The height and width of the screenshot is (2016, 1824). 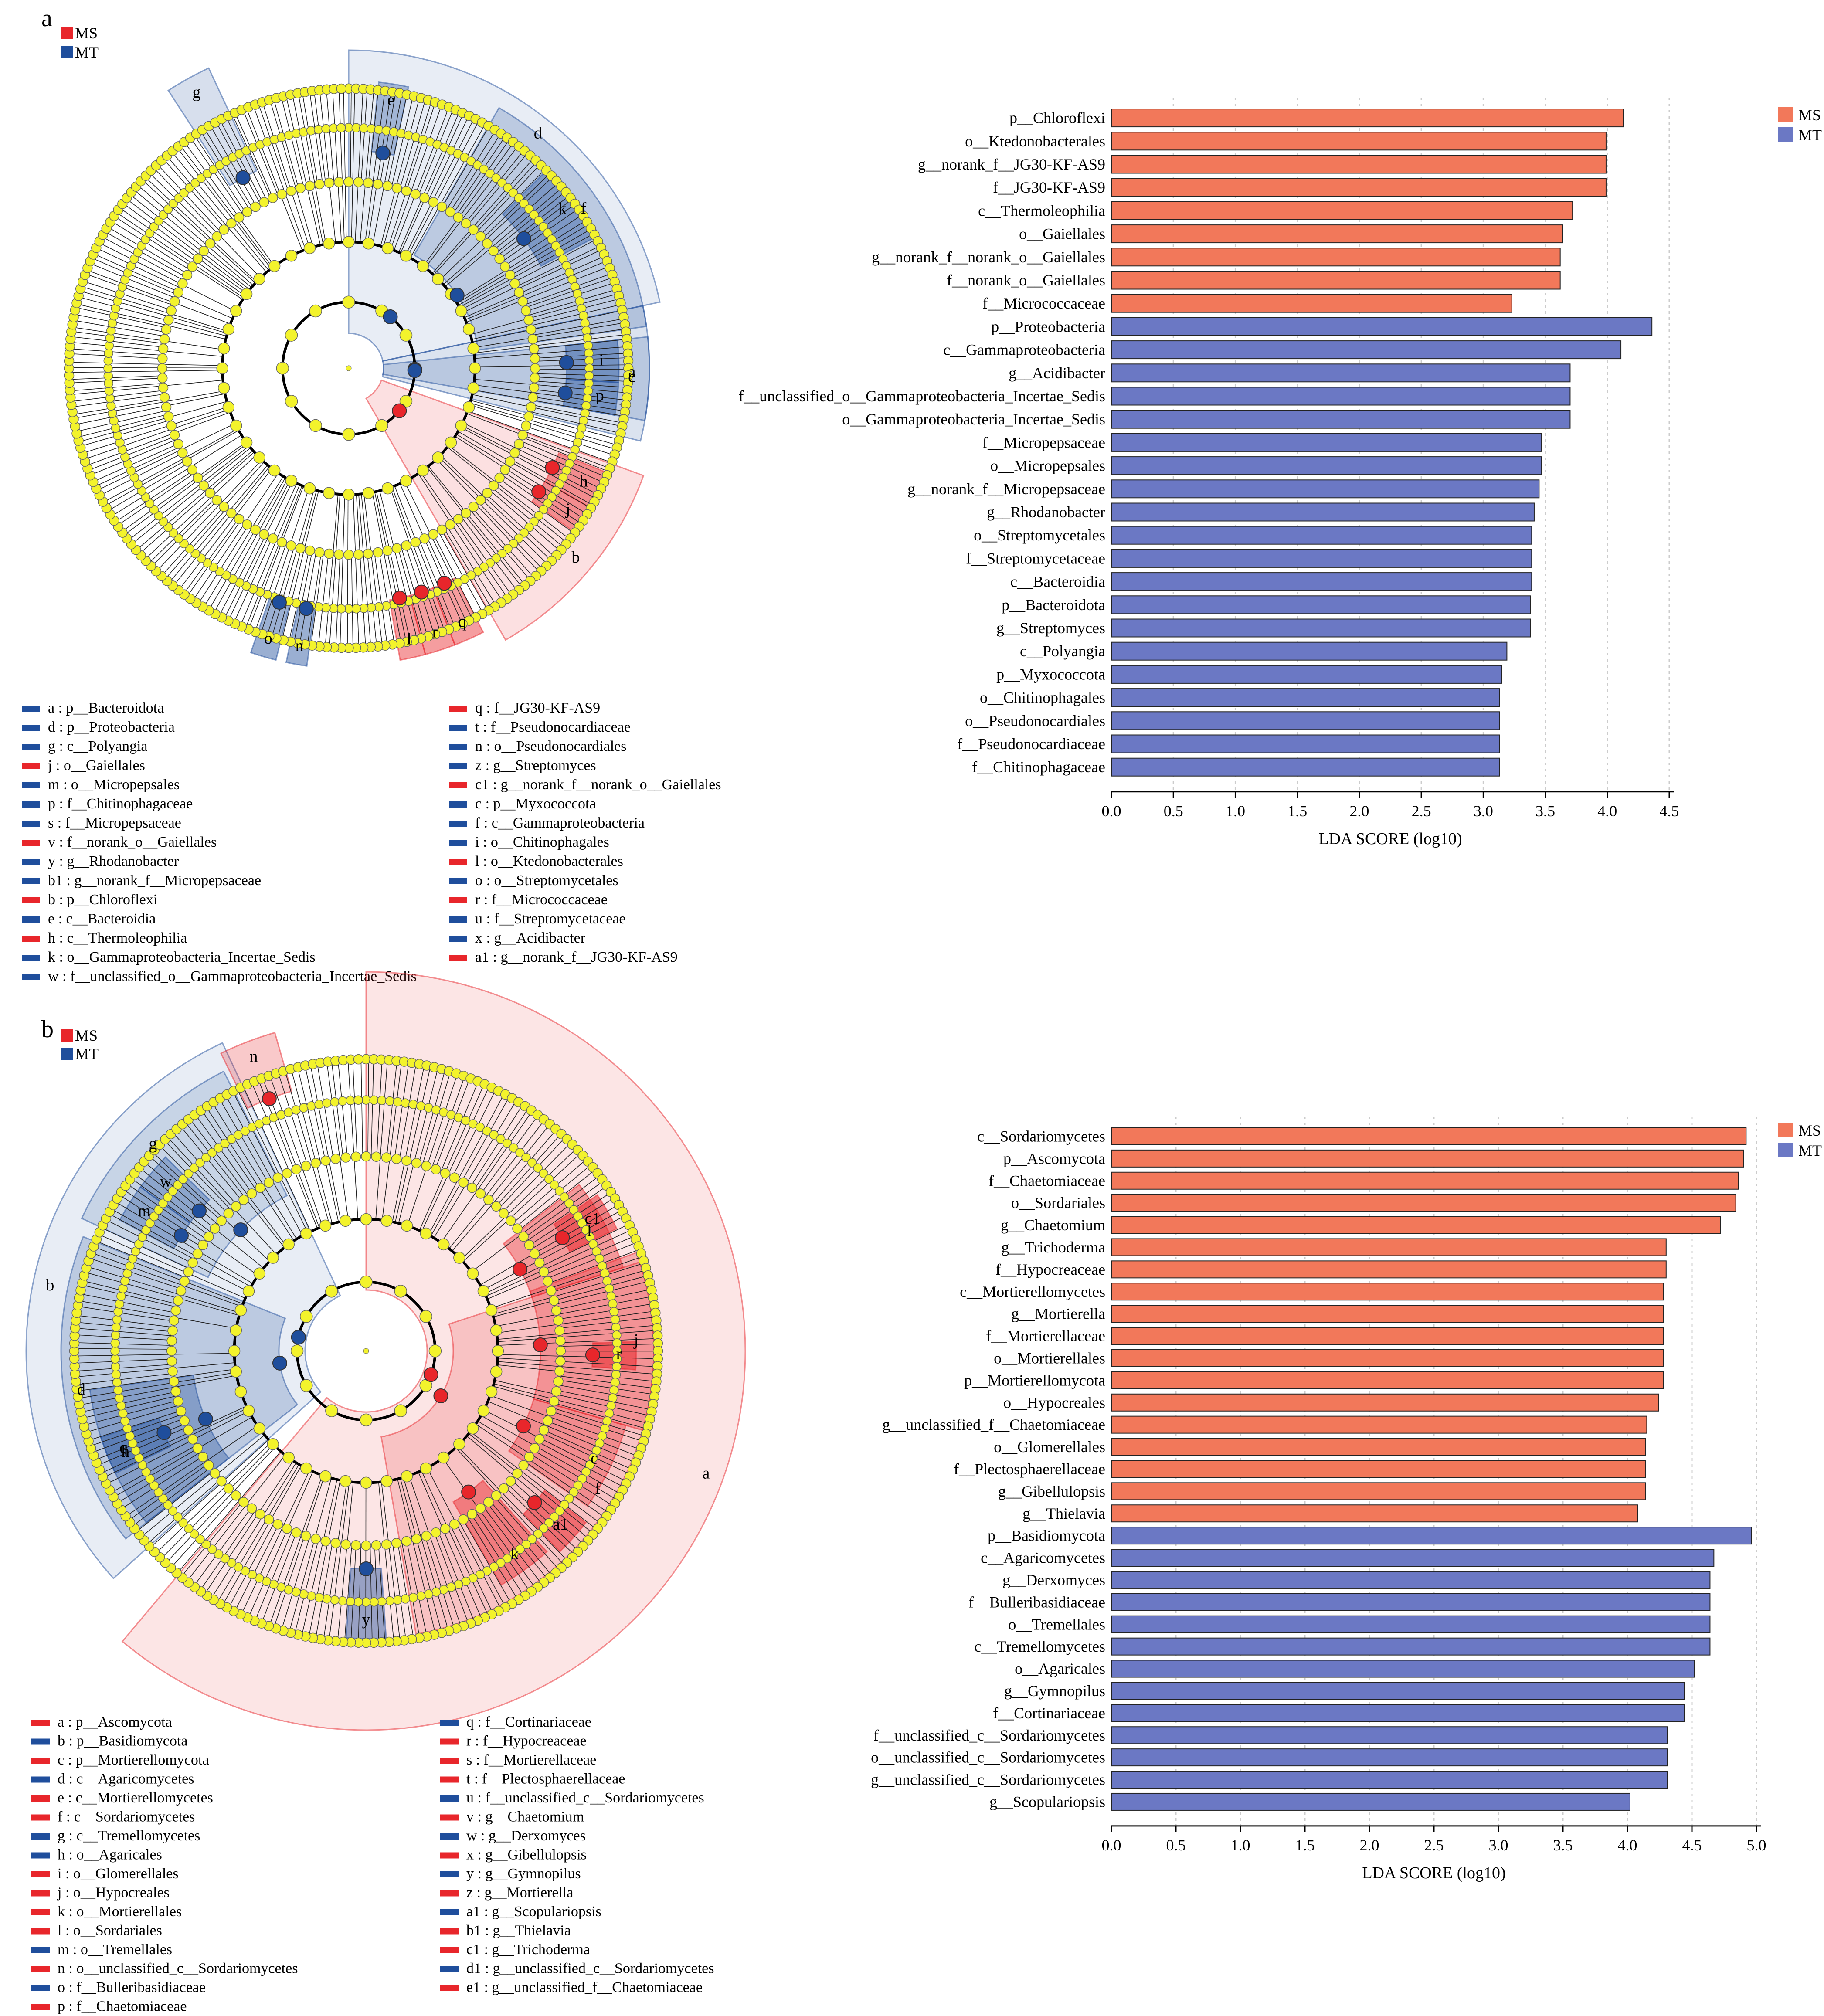 What do you see at coordinates (584, 1987) in the screenshot?
I see `key-entry: e1 : g__unclassified_f__Chaetomiaceae` at bounding box center [584, 1987].